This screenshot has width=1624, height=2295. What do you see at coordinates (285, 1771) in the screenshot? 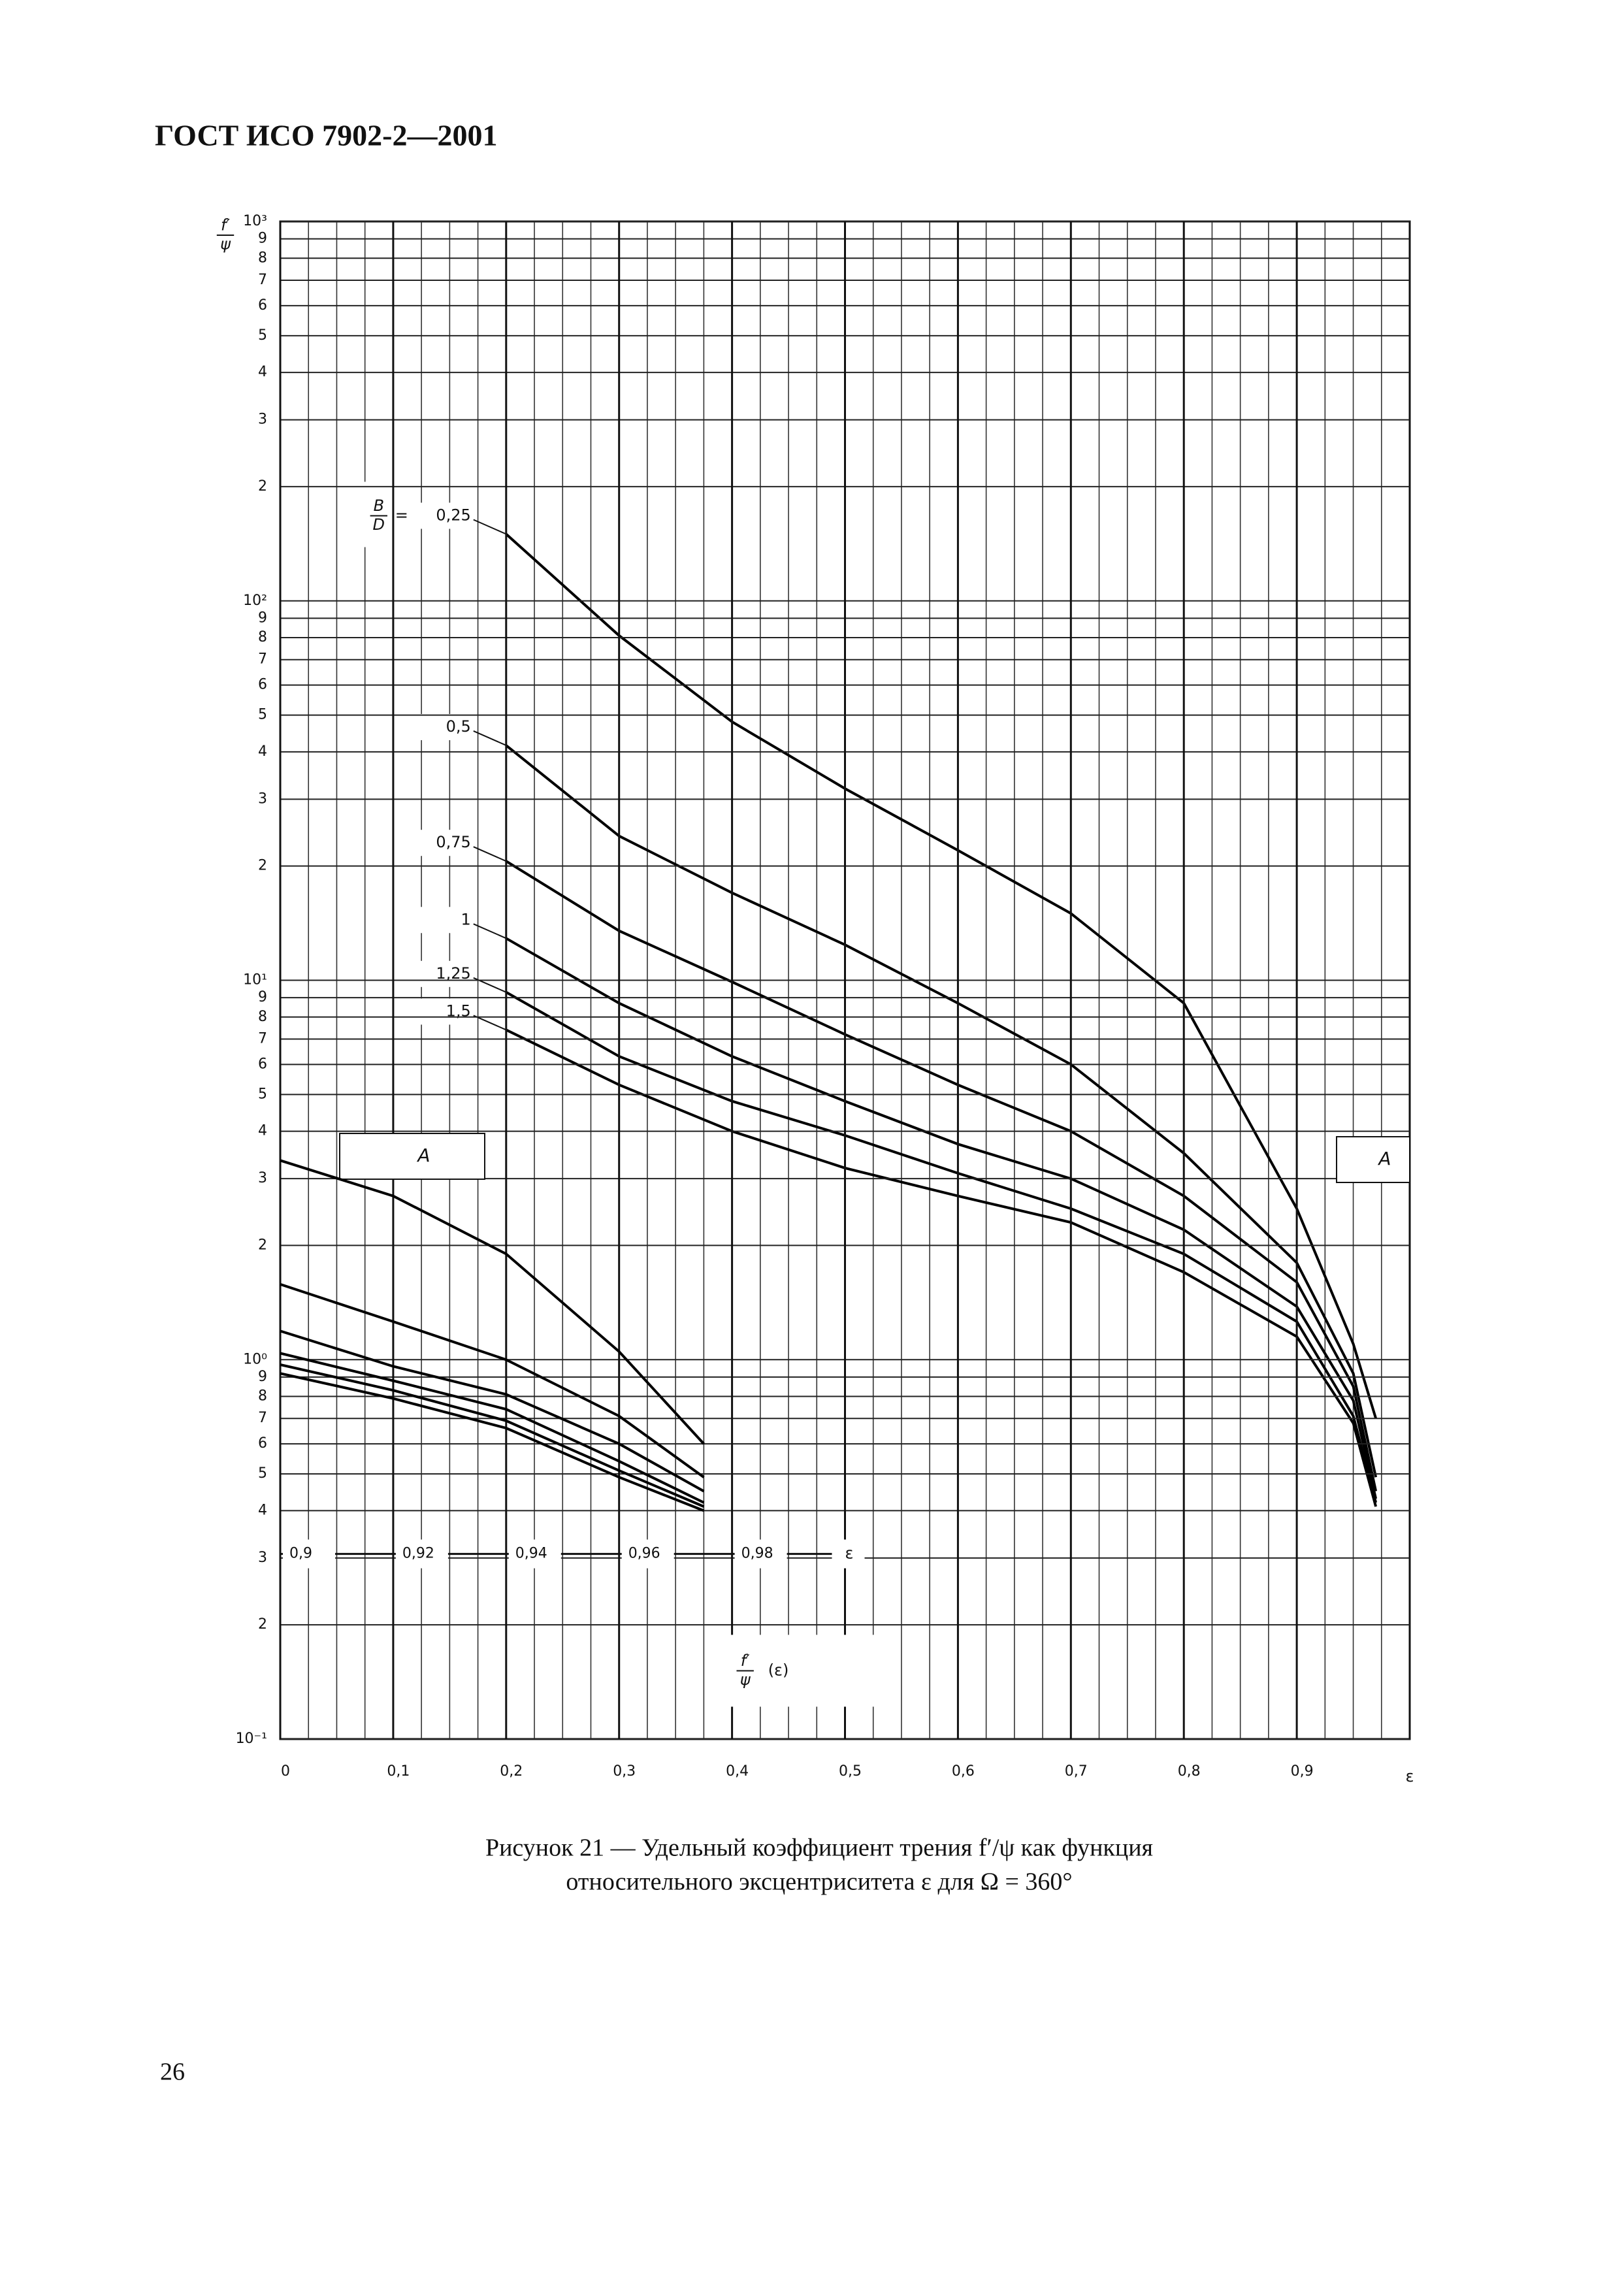
I see `x-tick-label: 0` at bounding box center [285, 1771].